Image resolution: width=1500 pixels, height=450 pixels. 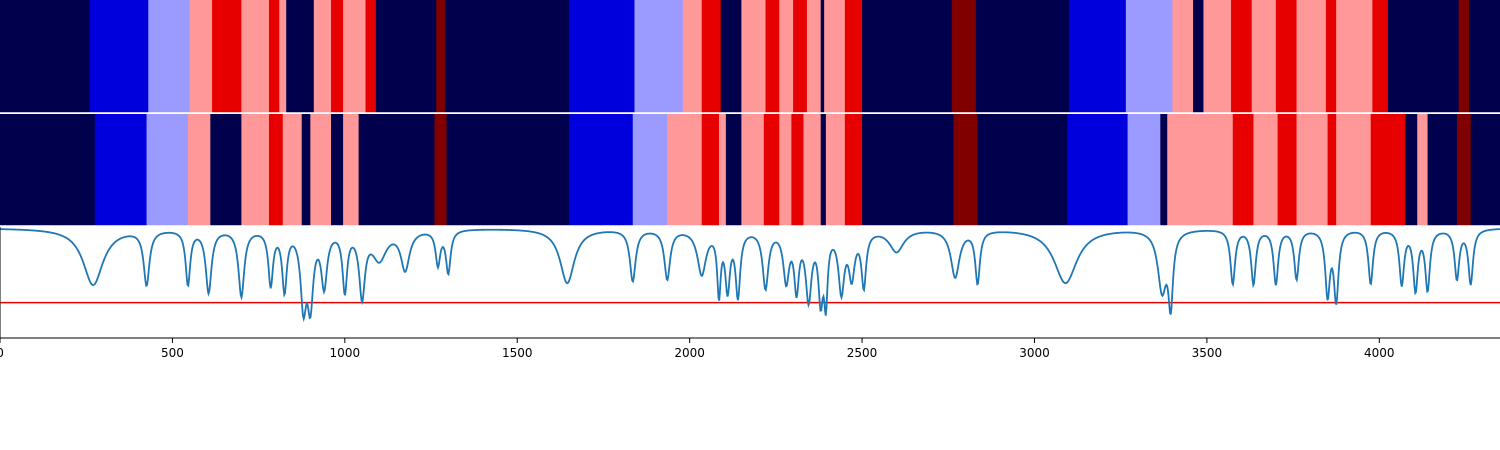 I want to click on x-ticks: 0 500 1000 1500 2000 2500 3000 3500 4000, so click(x=697, y=349).